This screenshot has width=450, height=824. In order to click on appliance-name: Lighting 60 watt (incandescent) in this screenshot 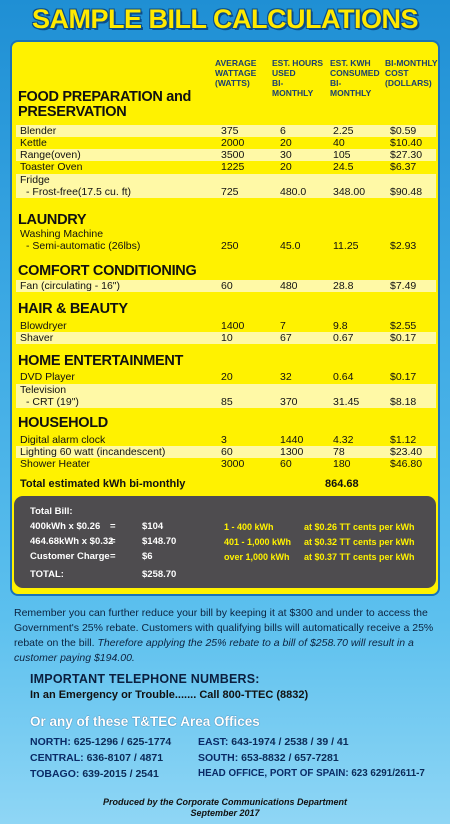, I will do `click(93, 452)`.